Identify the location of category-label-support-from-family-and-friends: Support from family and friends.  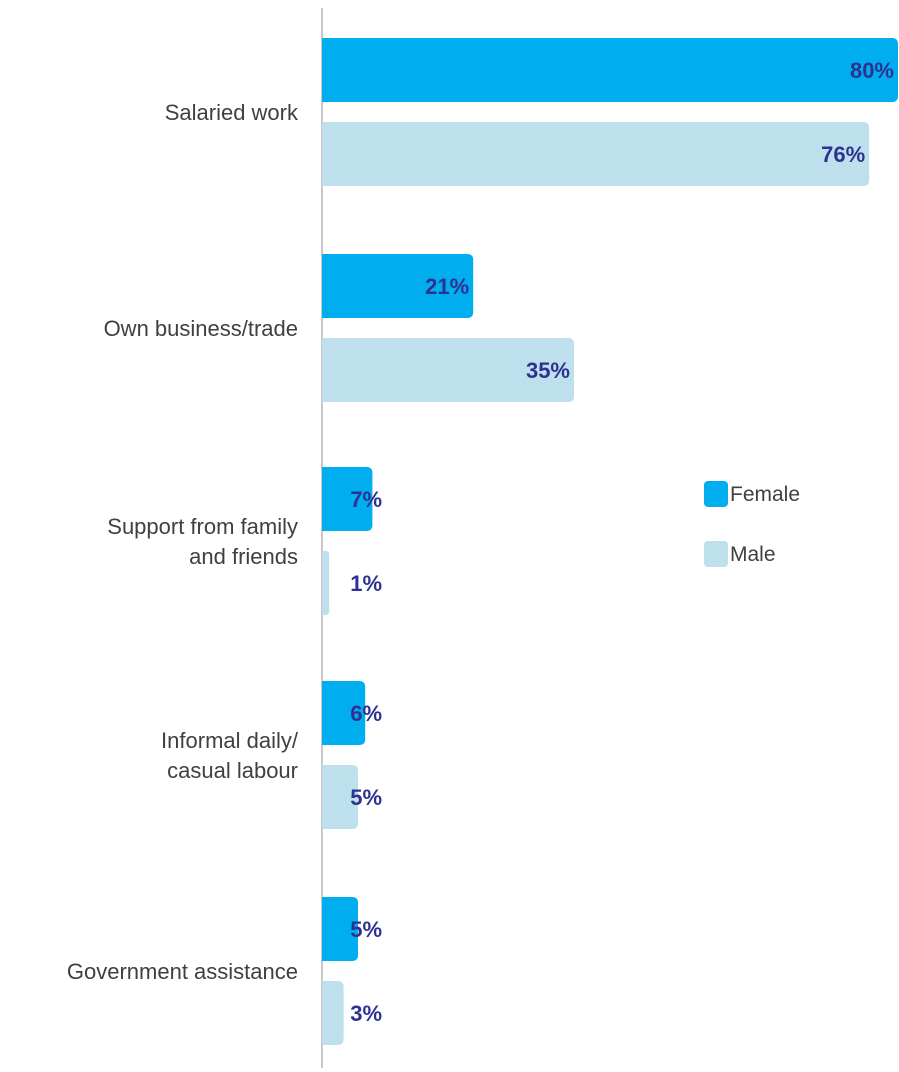
(202, 541).